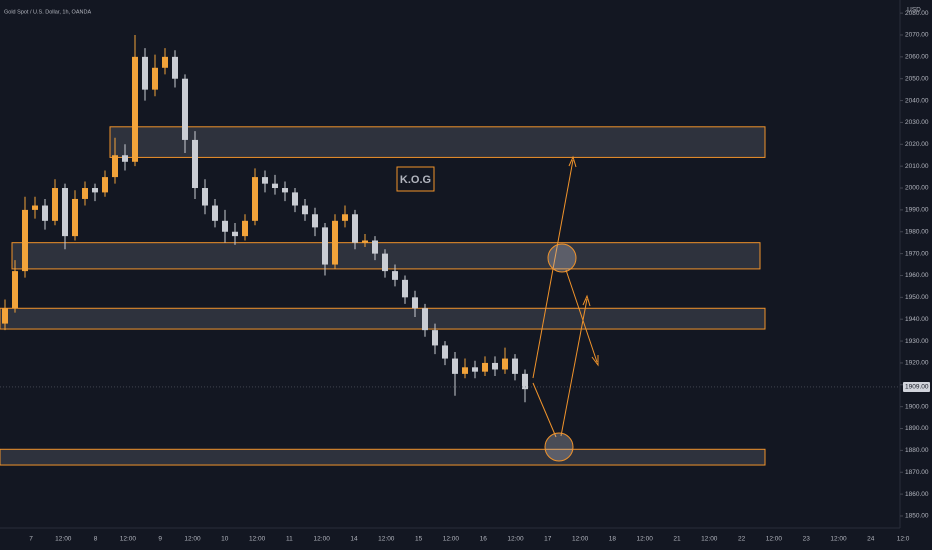 The height and width of the screenshot is (550, 932). I want to click on last-price-box, so click(916, 386).